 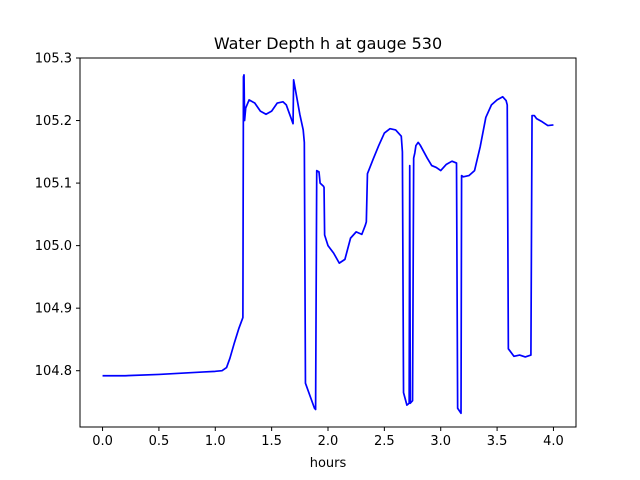 I want to click on x-tick-label: 4.0, so click(x=553, y=441).